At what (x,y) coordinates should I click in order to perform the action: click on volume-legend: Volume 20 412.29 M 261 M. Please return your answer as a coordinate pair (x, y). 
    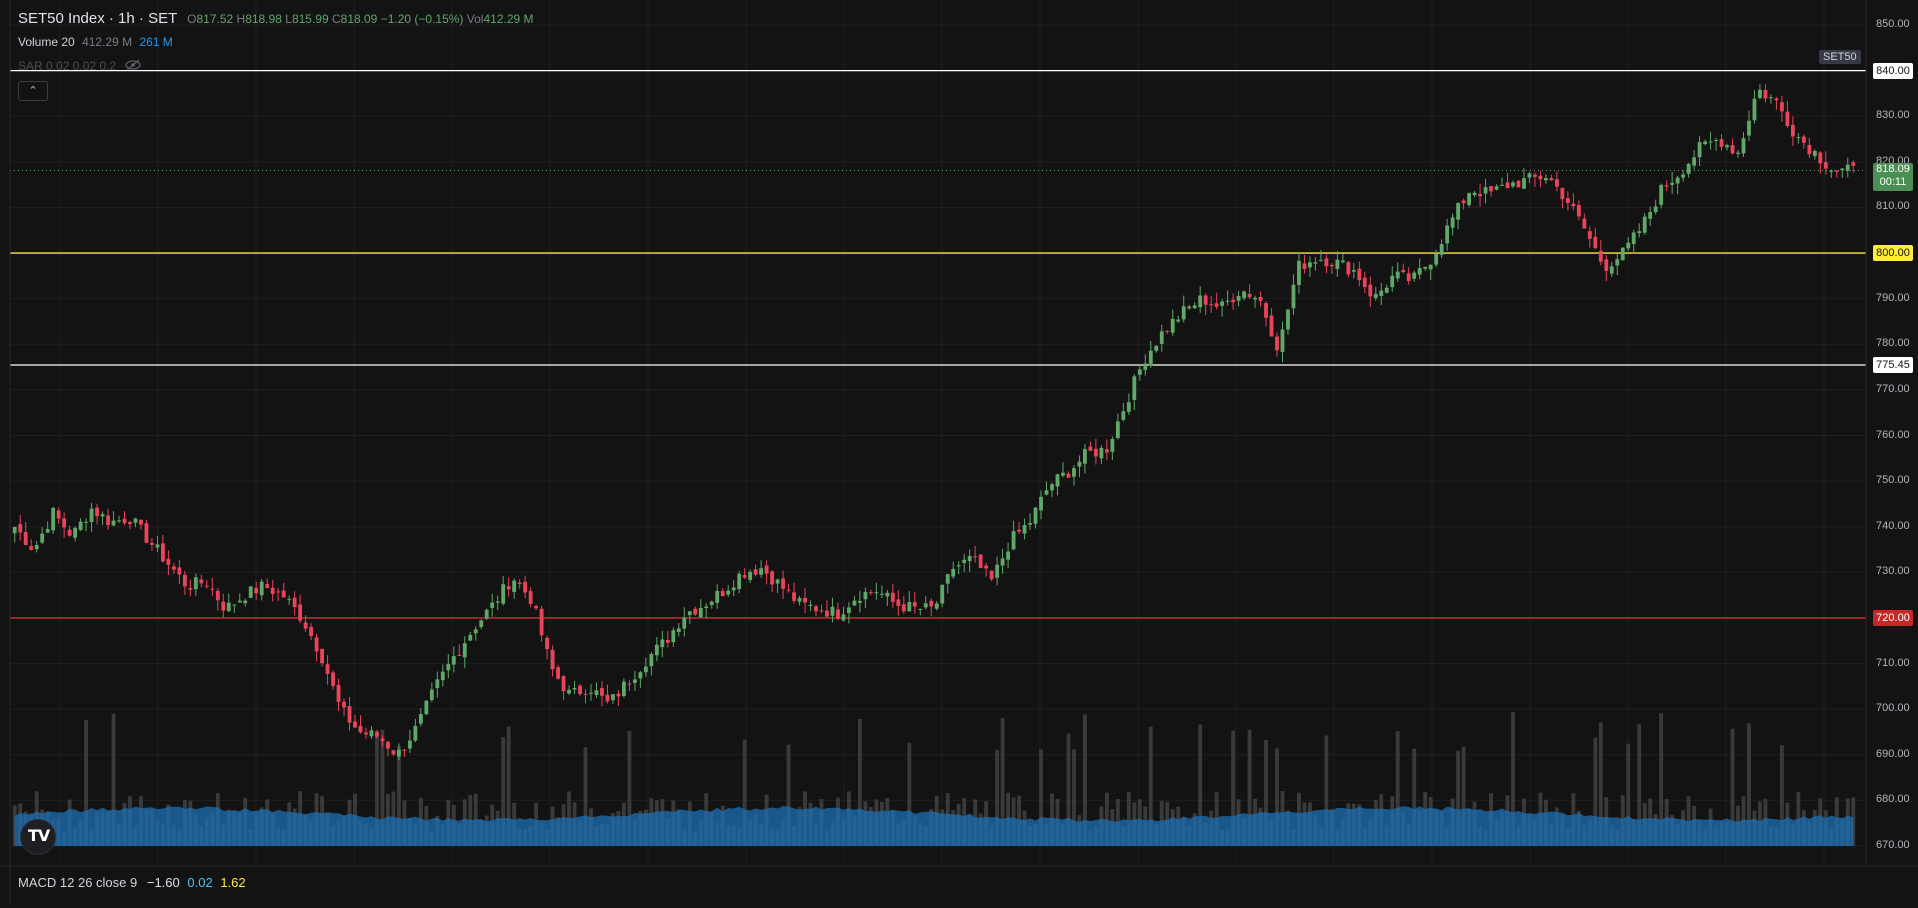
    Looking at the image, I should click on (95, 42).